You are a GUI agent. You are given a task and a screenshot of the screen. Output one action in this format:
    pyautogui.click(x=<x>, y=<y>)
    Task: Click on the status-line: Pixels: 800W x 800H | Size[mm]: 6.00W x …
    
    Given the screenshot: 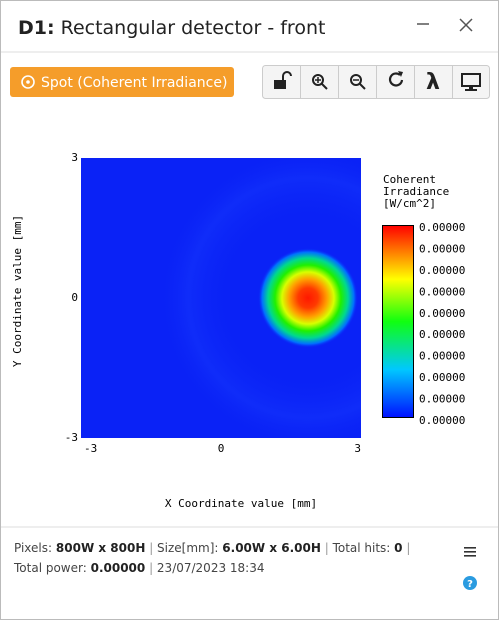 What is the action you would take?
    pyautogui.click(x=212, y=548)
    